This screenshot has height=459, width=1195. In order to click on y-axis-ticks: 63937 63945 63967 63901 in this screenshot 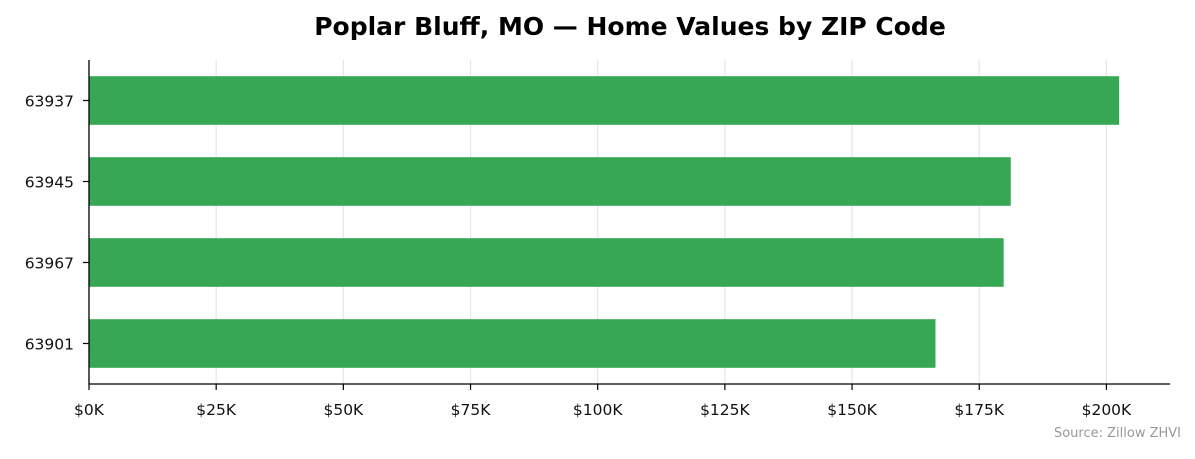, I will do `click(57, 223)`.